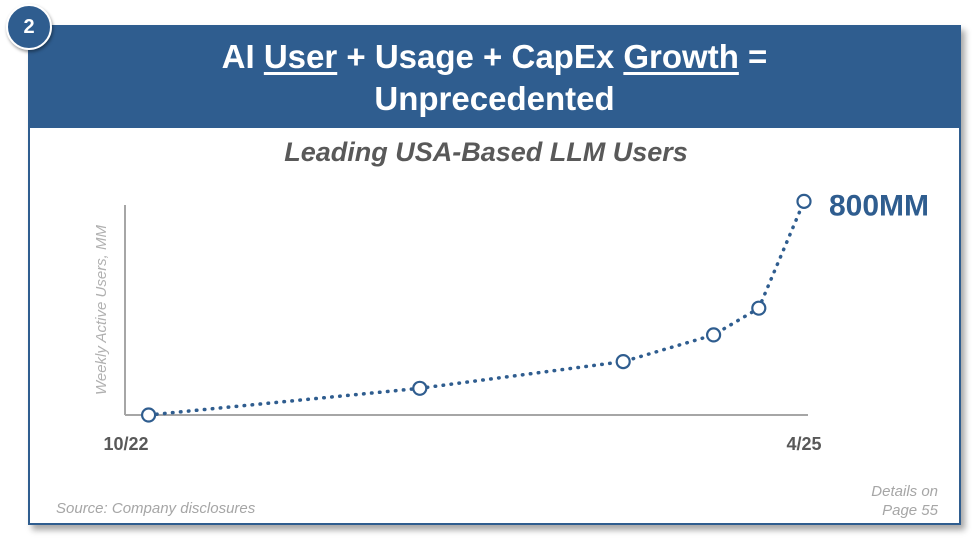 Image resolution: width=972 pixels, height=542 pixels. What do you see at coordinates (879, 205) in the screenshot?
I see `end-value-label: 800MM` at bounding box center [879, 205].